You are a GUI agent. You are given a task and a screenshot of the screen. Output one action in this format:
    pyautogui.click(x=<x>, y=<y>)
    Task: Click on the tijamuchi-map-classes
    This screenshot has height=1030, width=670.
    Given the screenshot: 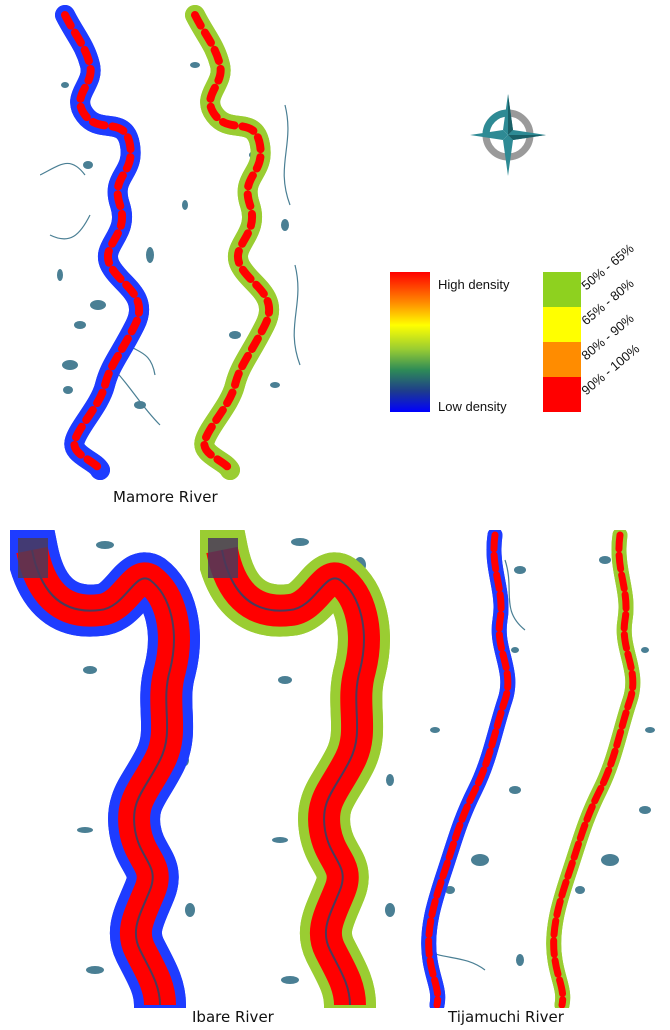 What is the action you would take?
    pyautogui.click(x=592, y=769)
    